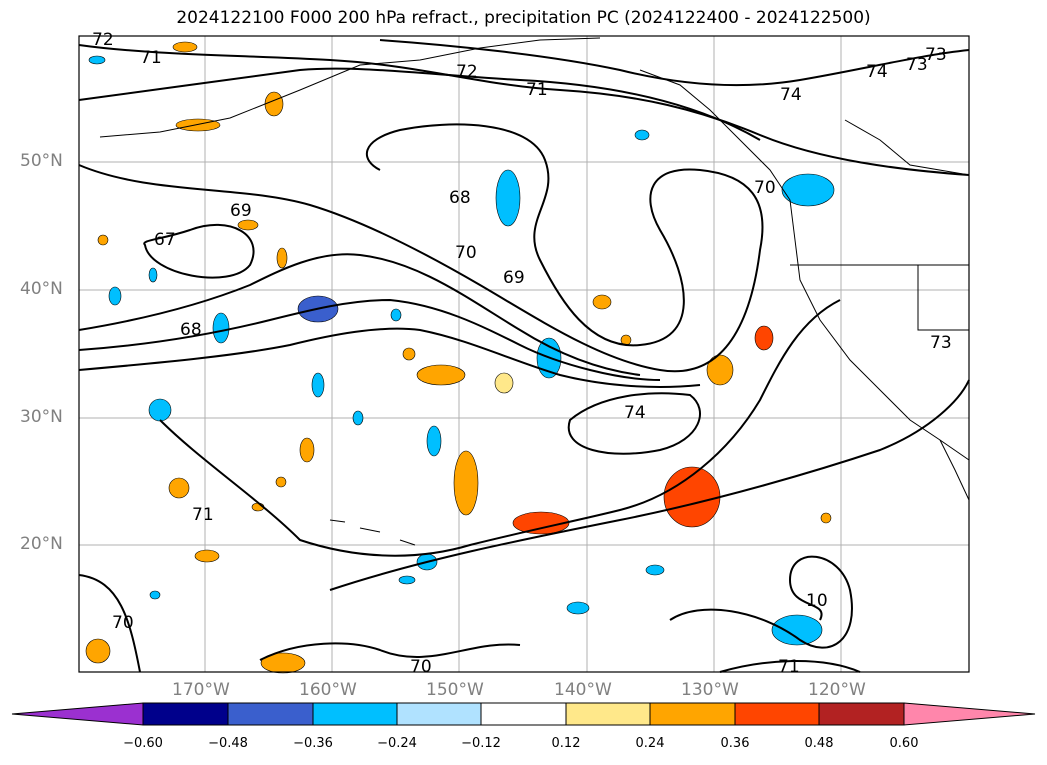 This screenshot has width=1047, height=765. What do you see at coordinates (41, 544) in the screenshot?
I see `lat-label-20n: 20°N` at bounding box center [41, 544].